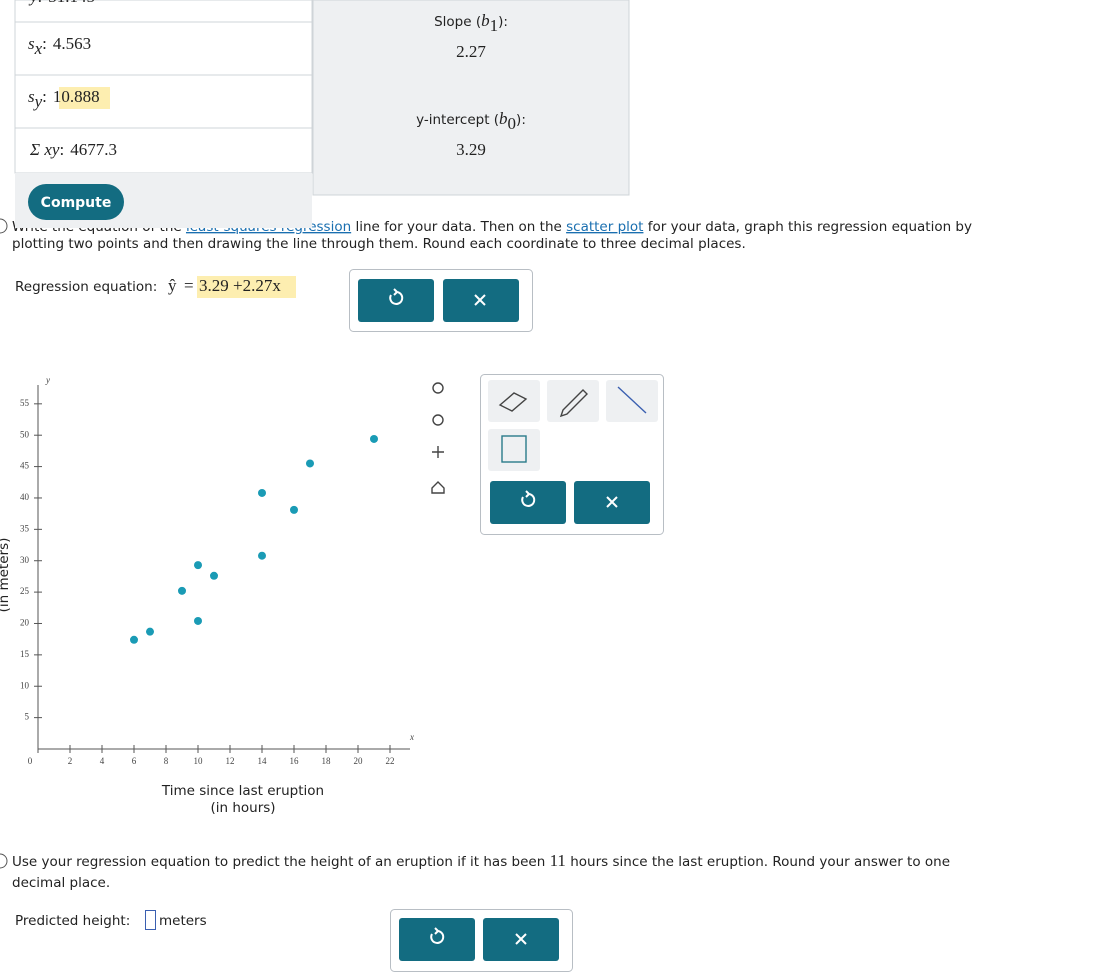 Image resolution: width=1098 pixels, height=978 pixels. What do you see at coordinates (573, 401) in the screenshot?
I see `pencil-tool` at bounding box center [573, 401].